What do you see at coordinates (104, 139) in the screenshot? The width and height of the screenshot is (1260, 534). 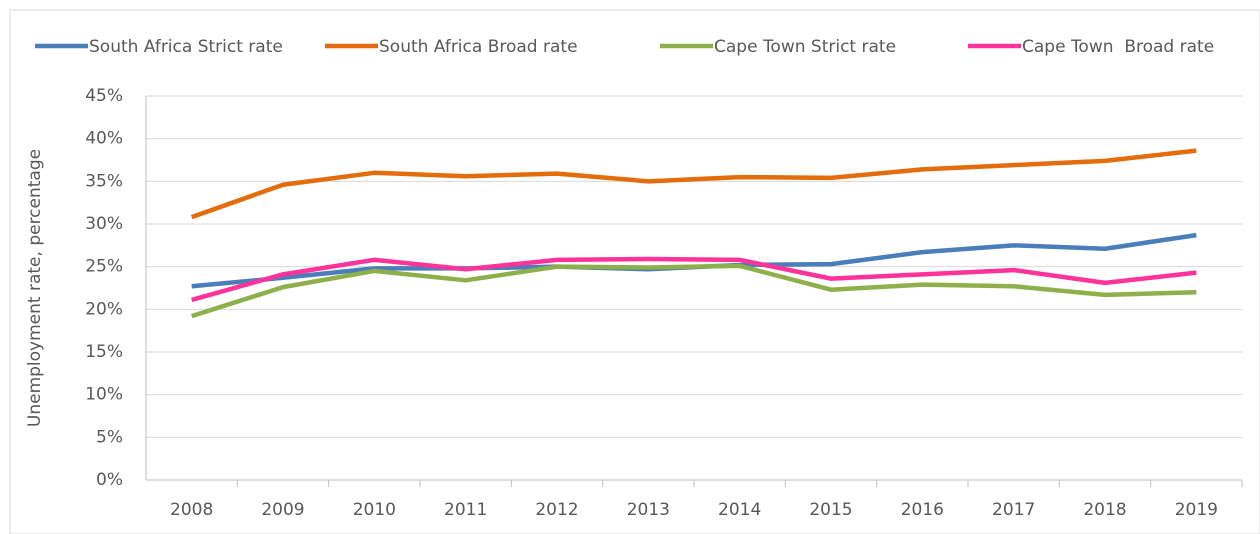 I see `y-tick-label: 40%` at bounding box center [104, 139].